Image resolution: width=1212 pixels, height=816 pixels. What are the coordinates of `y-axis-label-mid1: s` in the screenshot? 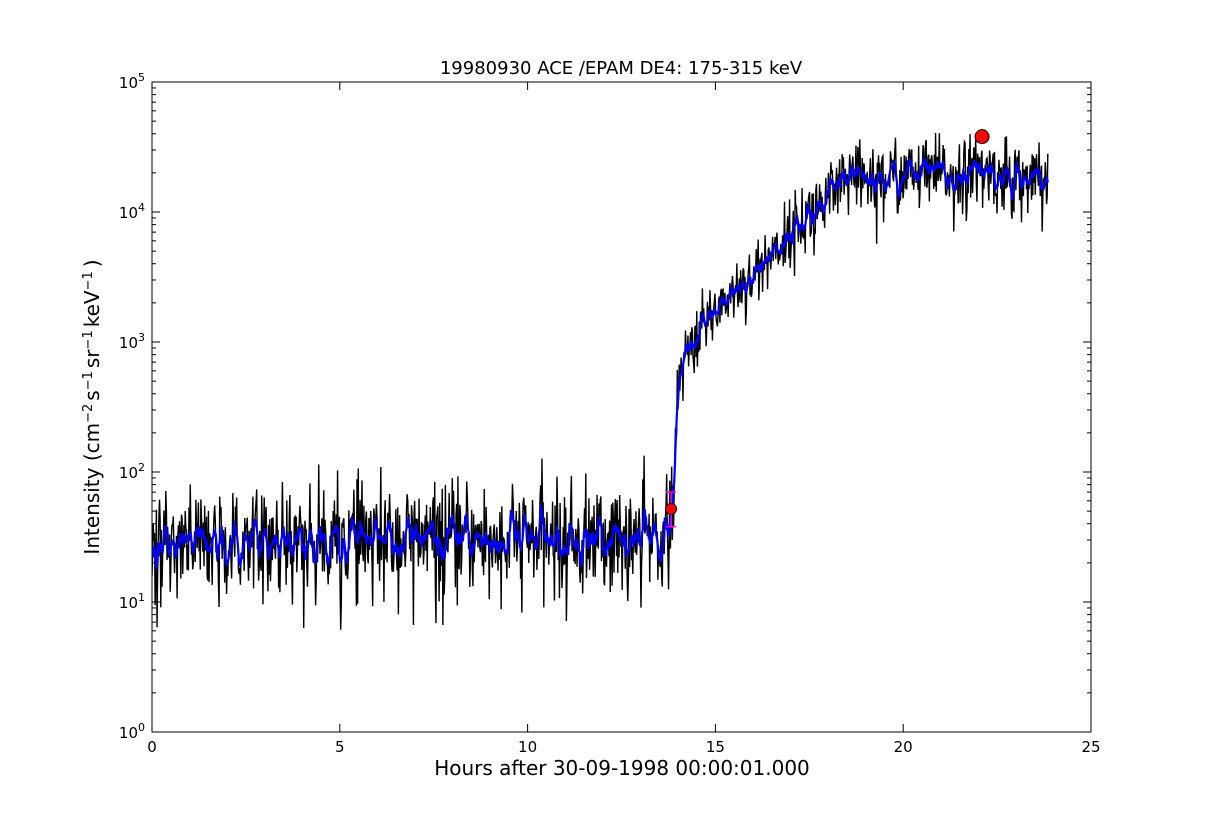 It's located at (92, 395).